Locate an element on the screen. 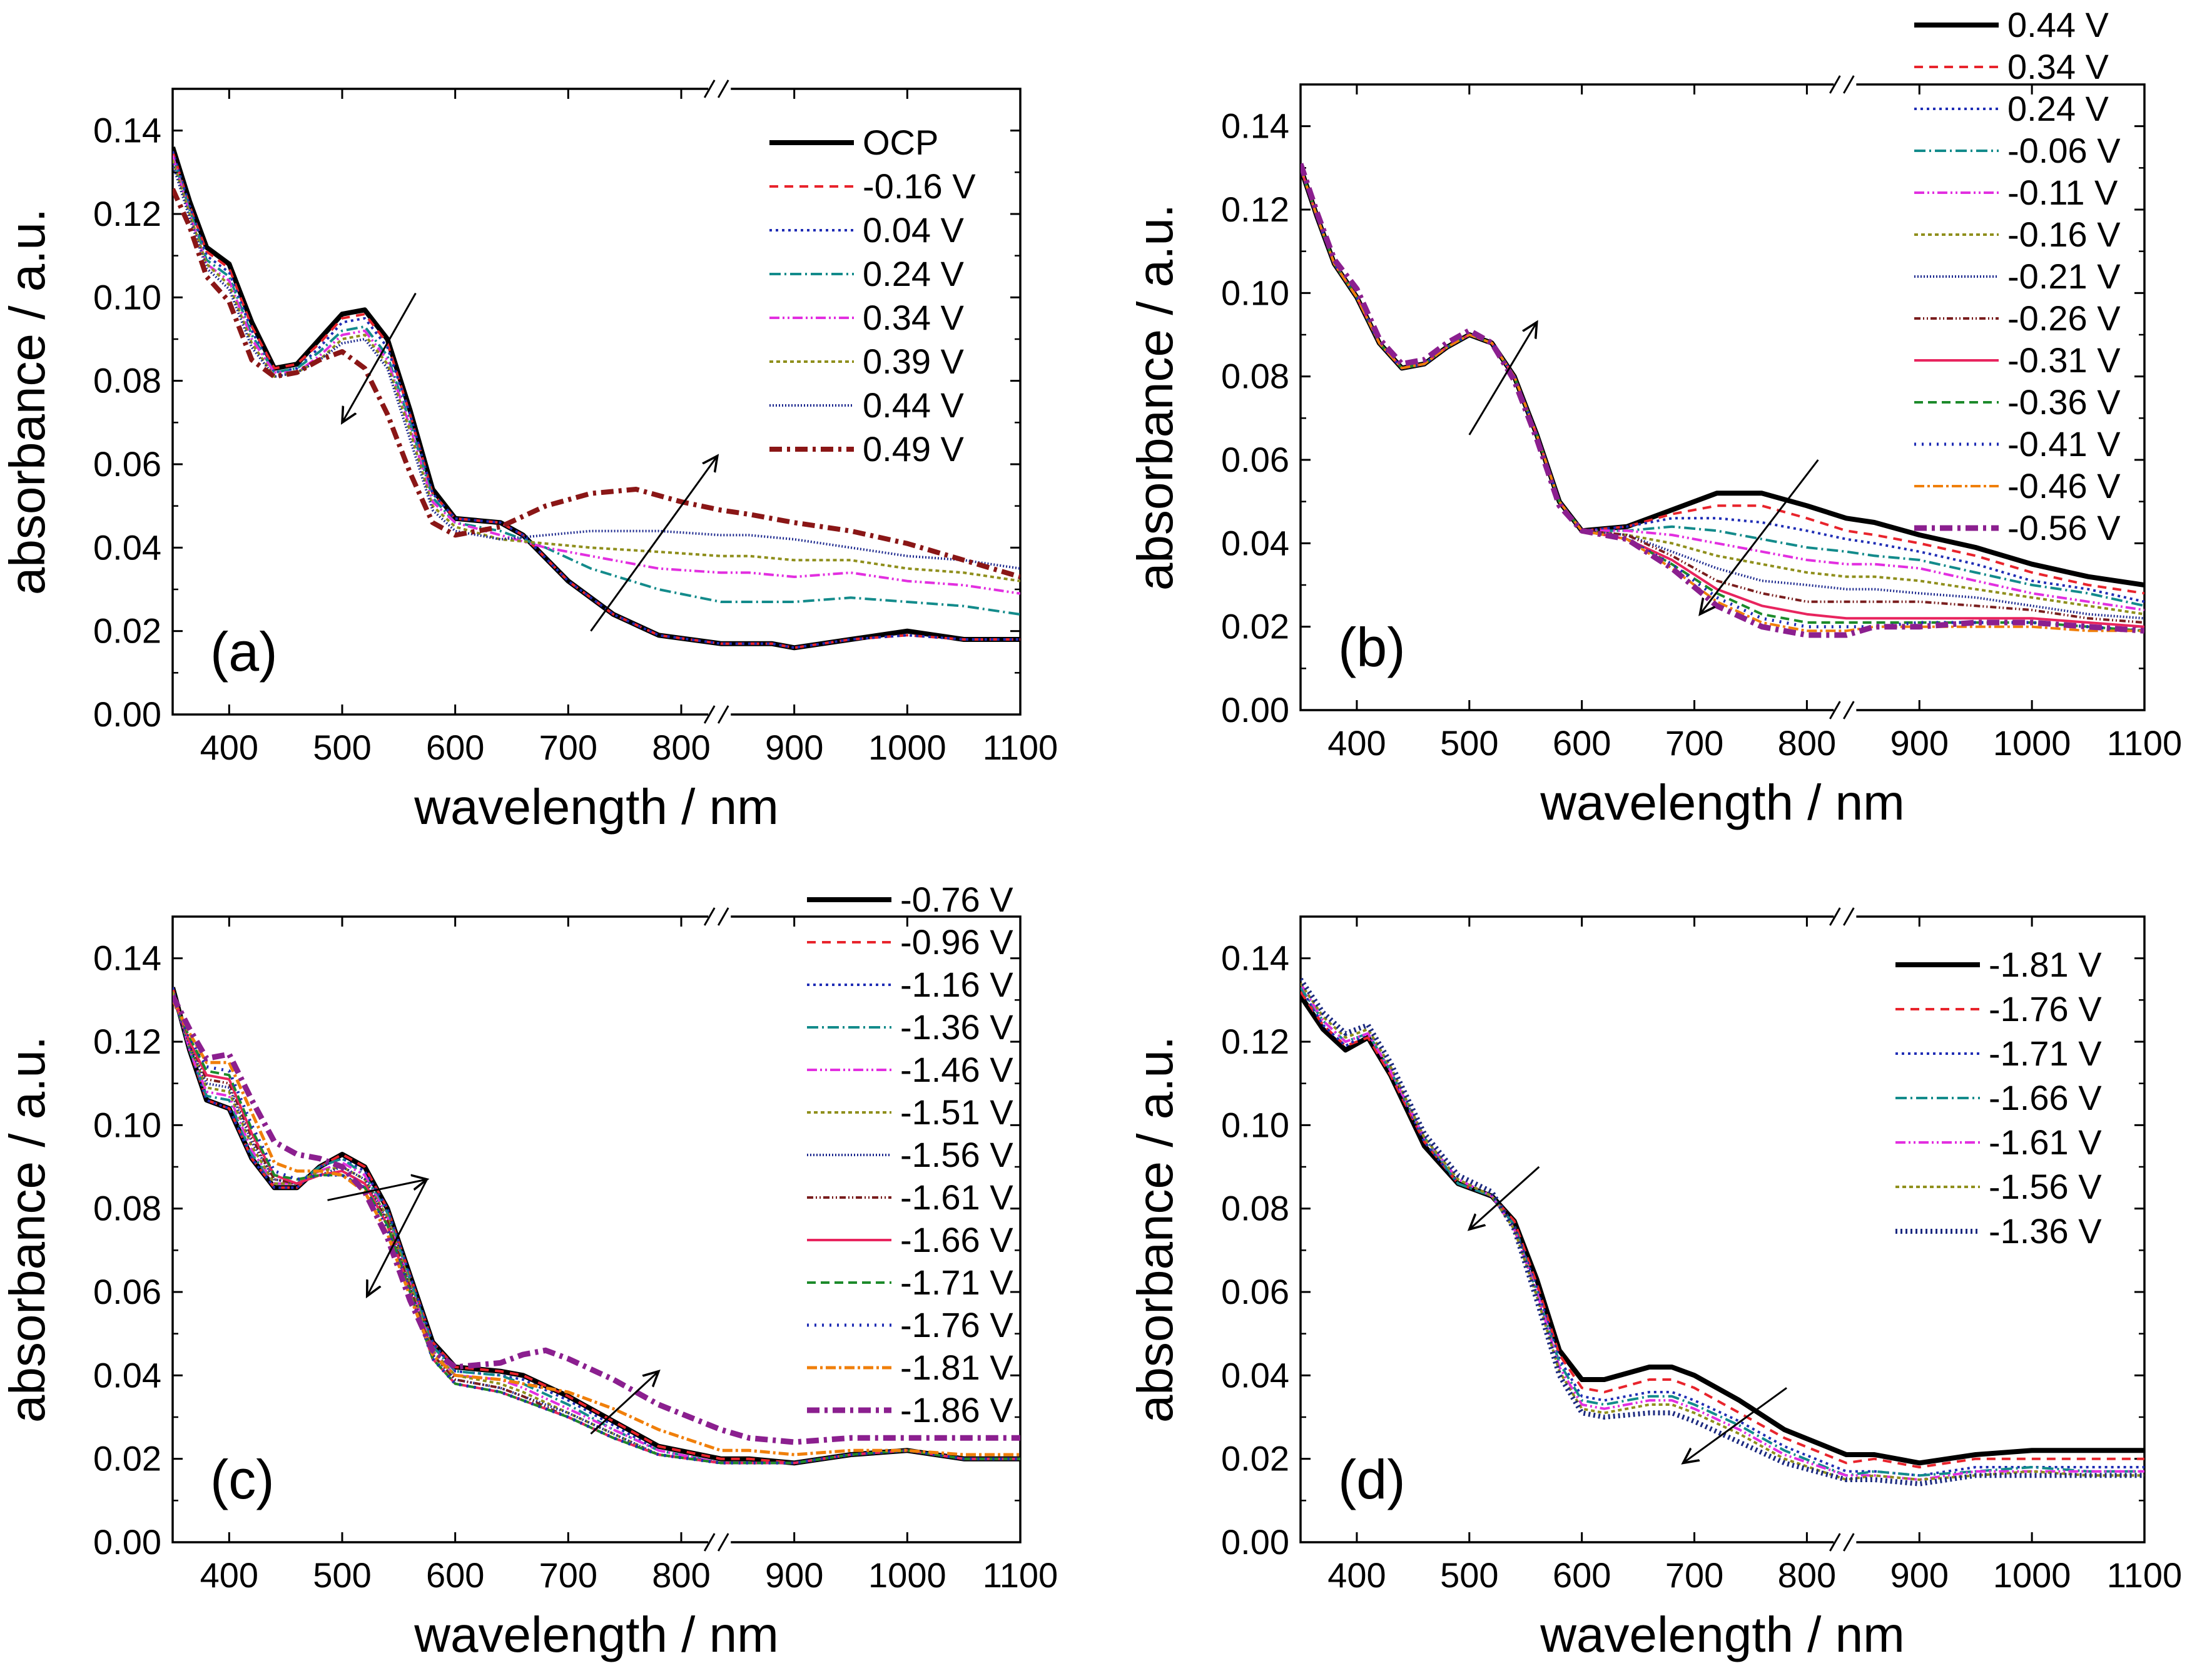  legend-label: -1.76 V is located at coordinates (956, 1325).